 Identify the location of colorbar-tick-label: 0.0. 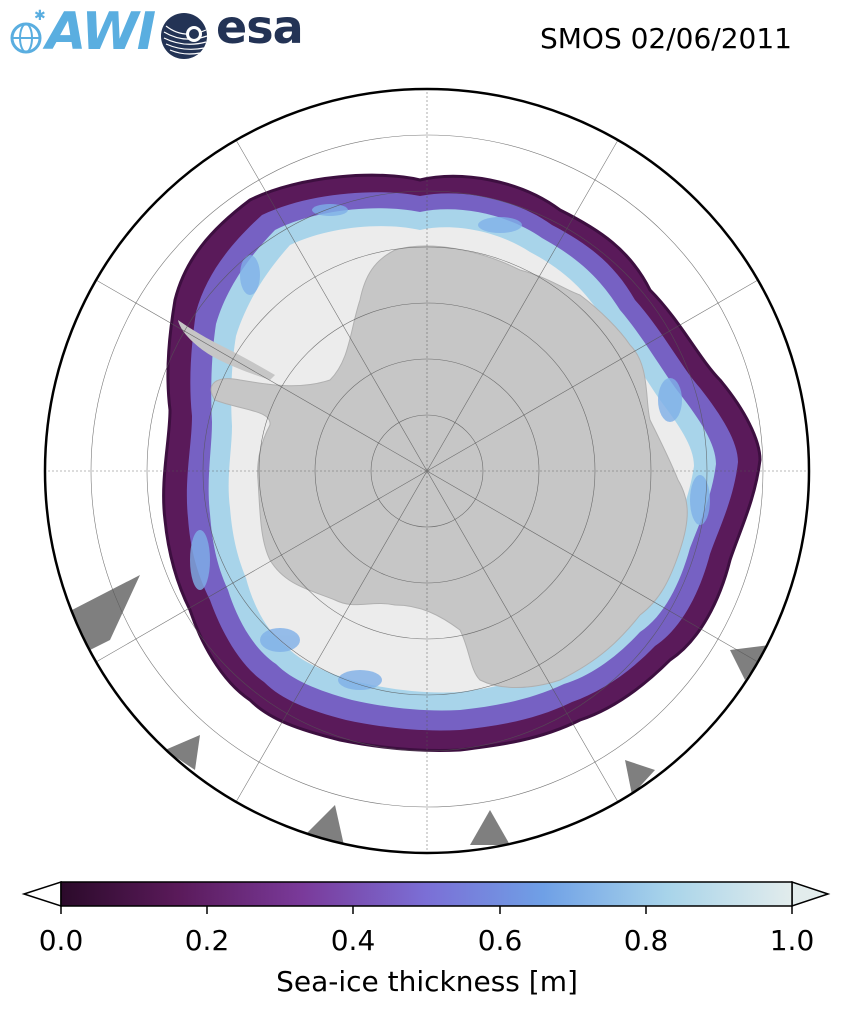
(61, 940).